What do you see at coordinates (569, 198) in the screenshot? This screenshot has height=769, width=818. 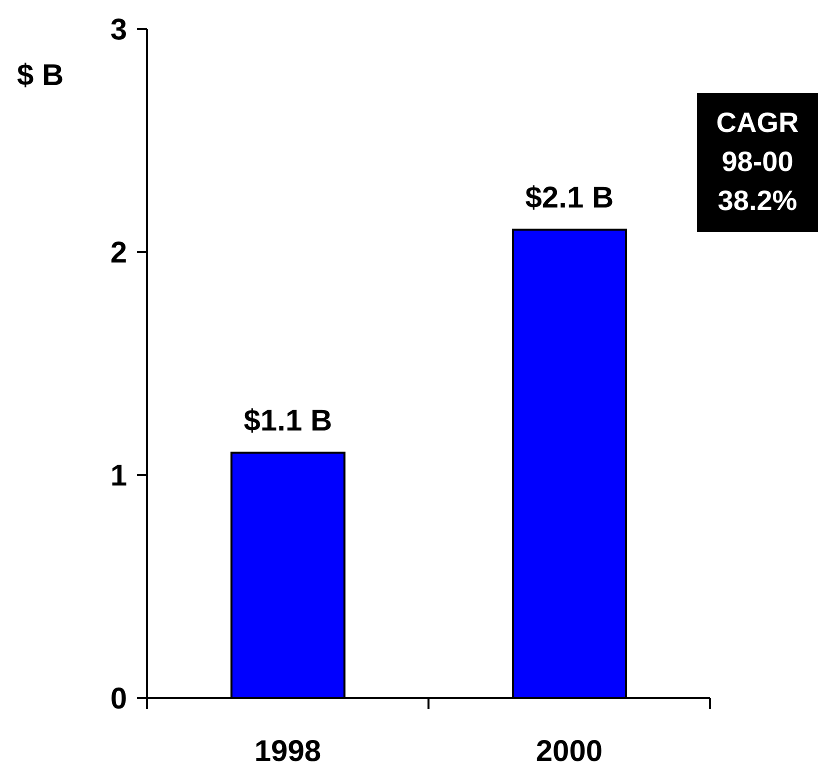 I see `data-label: $2.1 B` at bounding box center [569, 198].